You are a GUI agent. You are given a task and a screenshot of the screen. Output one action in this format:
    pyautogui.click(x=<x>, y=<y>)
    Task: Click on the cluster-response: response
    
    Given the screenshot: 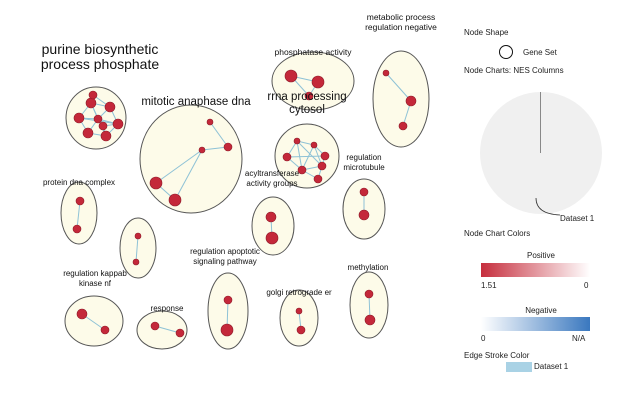 What is the action you would take?
    pyautogui.click(x=162, y=327)
    